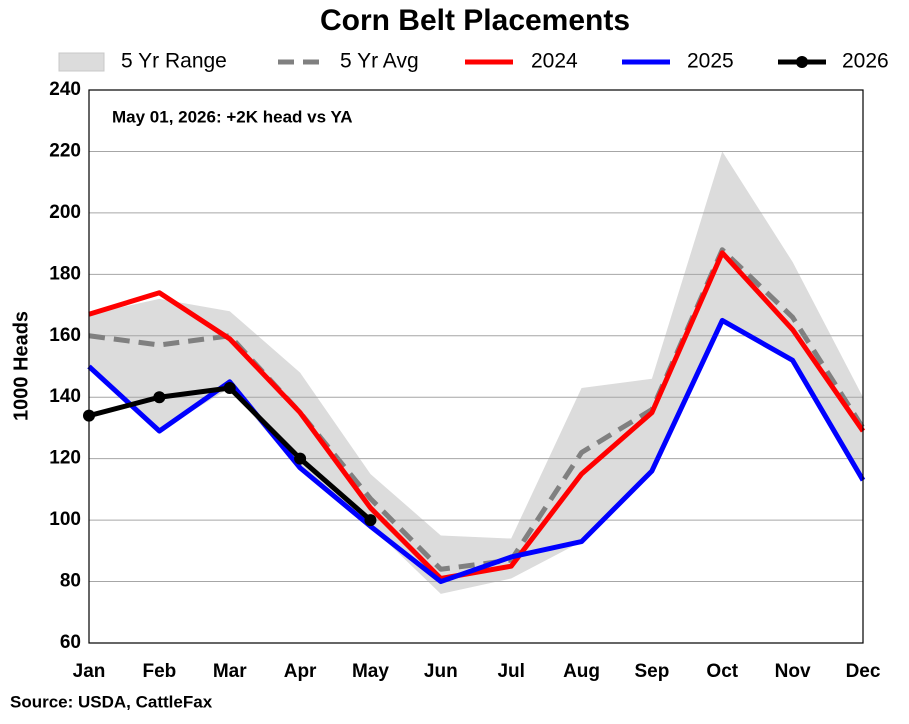 This screenshot has width=909, height=724. What do you see at coordinates (70, 581) in the screenshot?
I see `y-tick-label: 80` at bounding box center [70, 581].